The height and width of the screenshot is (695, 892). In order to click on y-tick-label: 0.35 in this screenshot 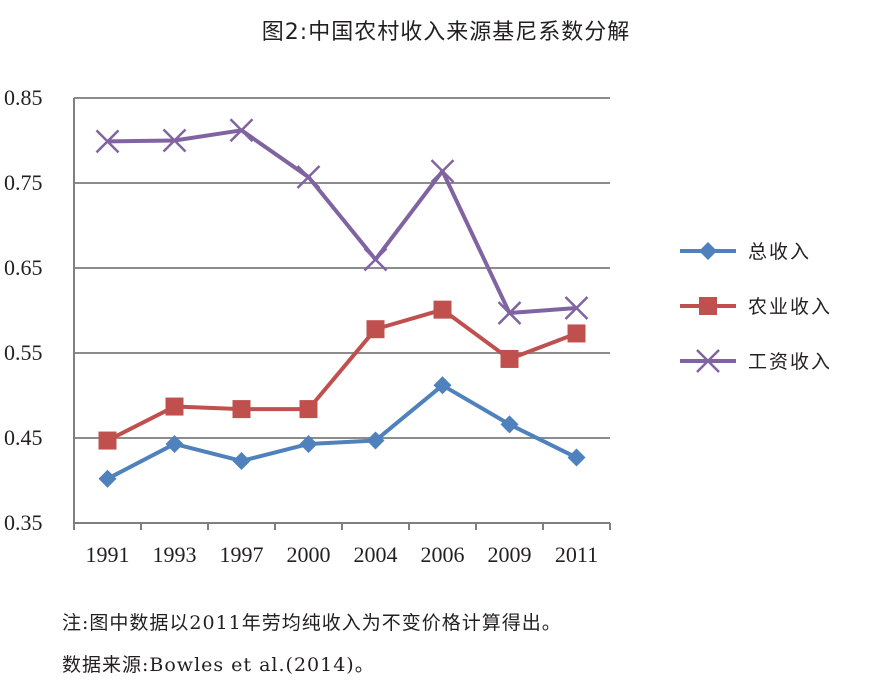, I will do `click(23, 522)`.